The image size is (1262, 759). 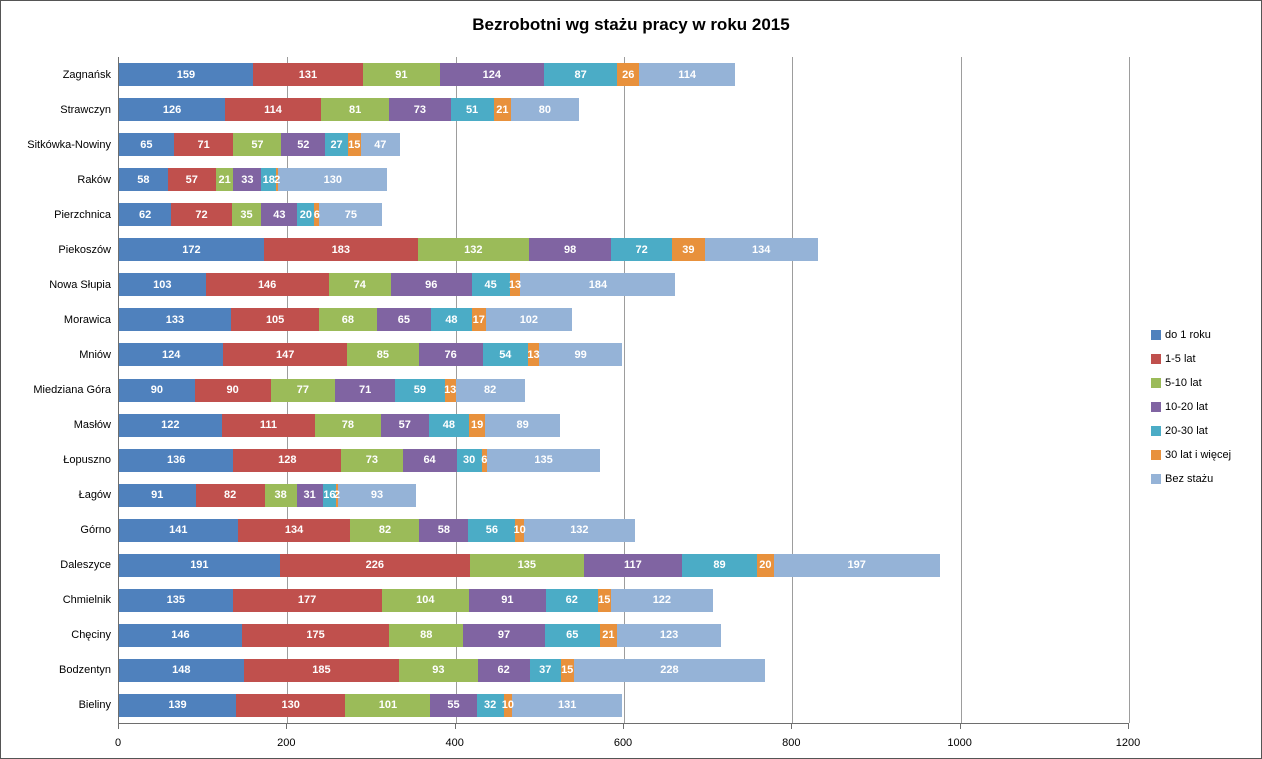 What do you see at coordinates (1183, 383) in the screenshot?
I see `legend-label: 5-10 lat` at bounding box center [1183, 383].